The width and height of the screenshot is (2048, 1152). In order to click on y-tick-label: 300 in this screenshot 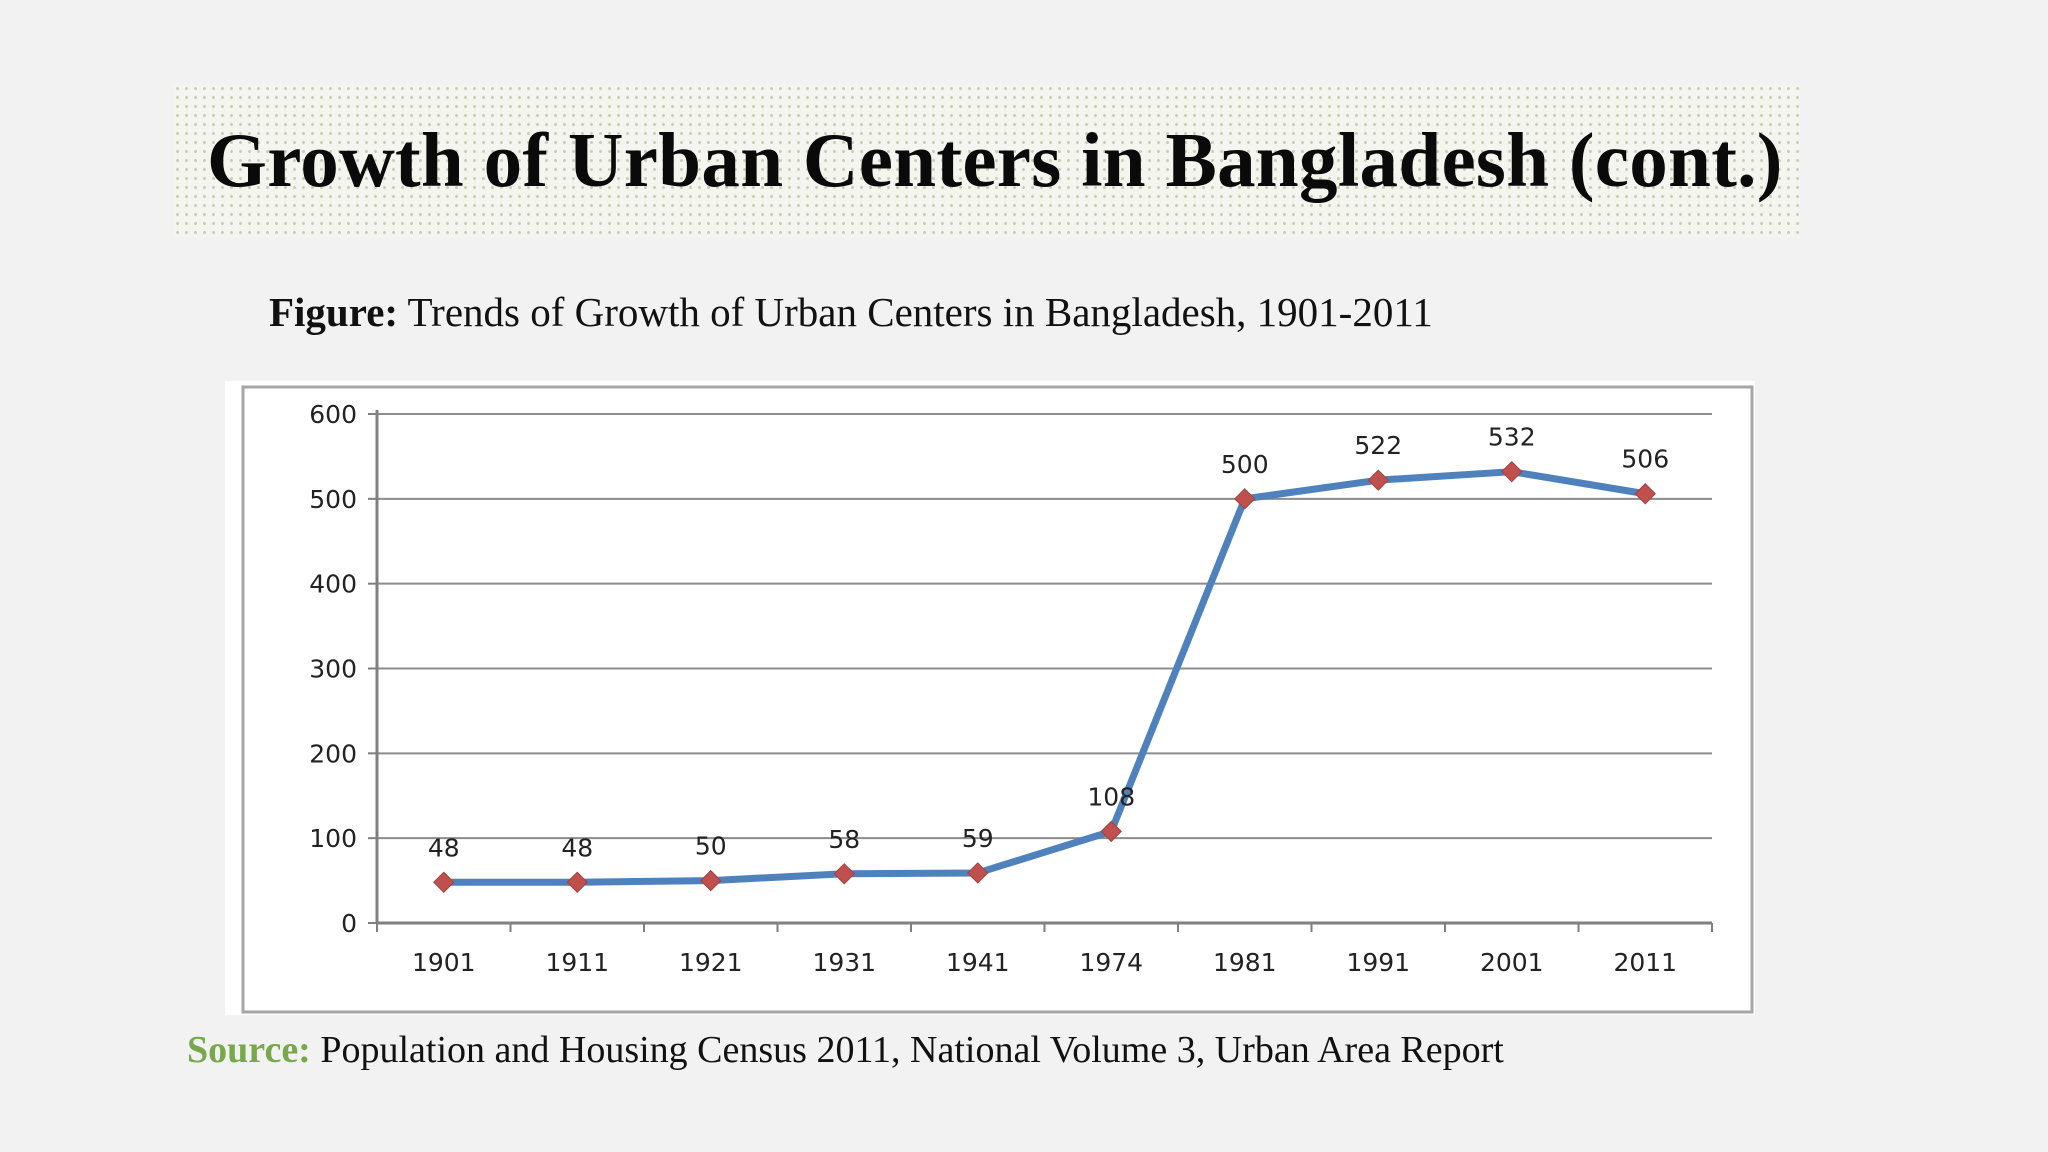, I will do `click(333, 669)`.